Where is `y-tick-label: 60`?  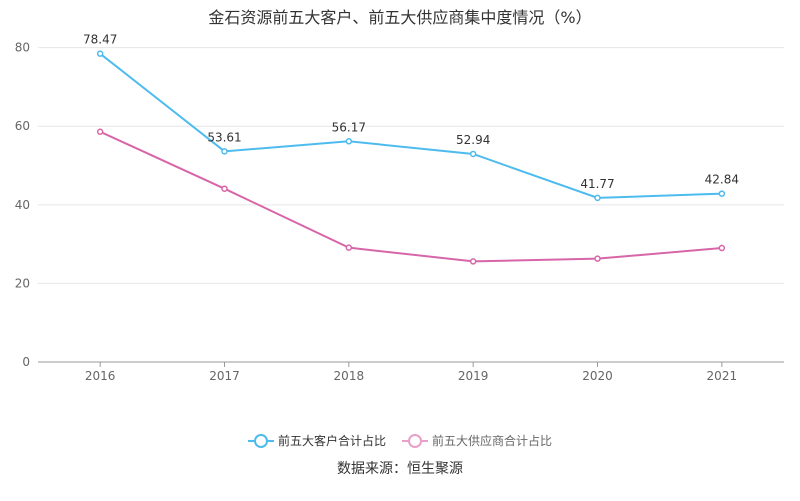 y-tick-label: 60 is located at coordinates (22, 126).